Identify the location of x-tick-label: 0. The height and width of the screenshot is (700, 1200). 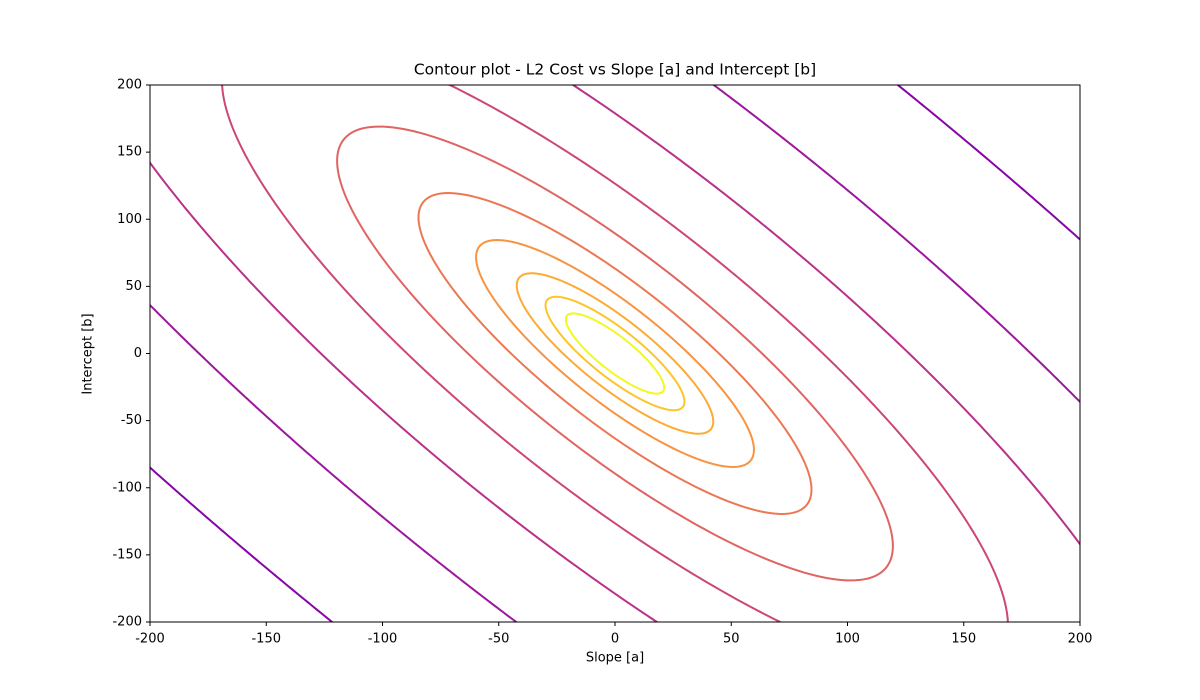
(615, 639).